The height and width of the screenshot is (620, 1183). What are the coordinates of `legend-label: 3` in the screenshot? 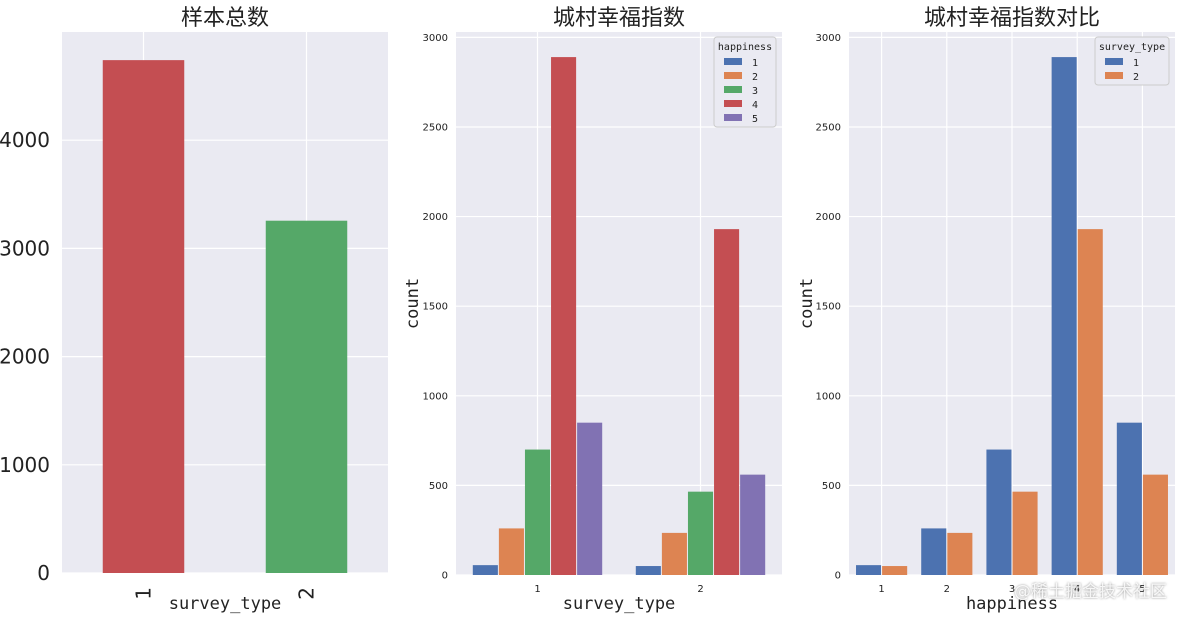 It's located at (755, 91).